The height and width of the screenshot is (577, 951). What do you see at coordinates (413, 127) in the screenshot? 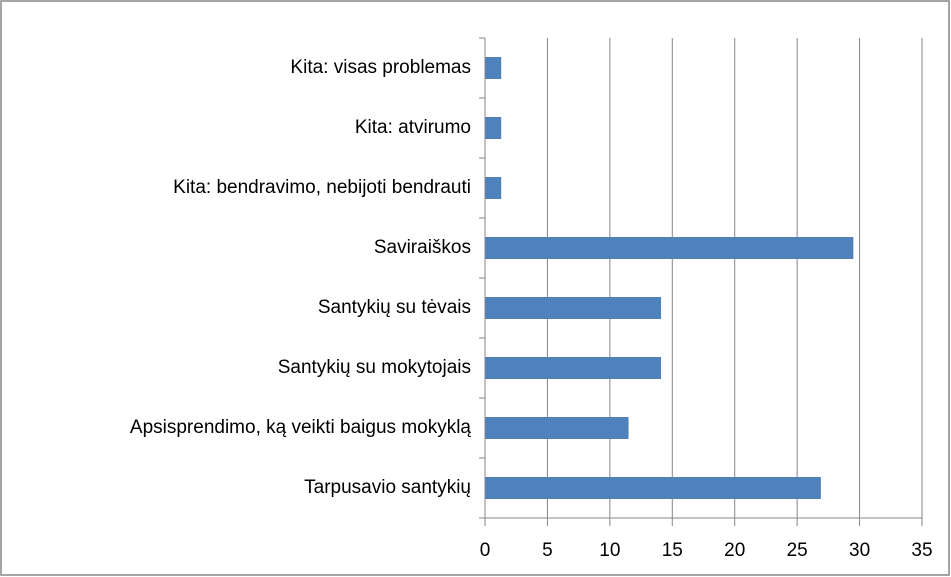
I see `y-tick-label: Kita: atvirumo` at bounding box center [413, 127].